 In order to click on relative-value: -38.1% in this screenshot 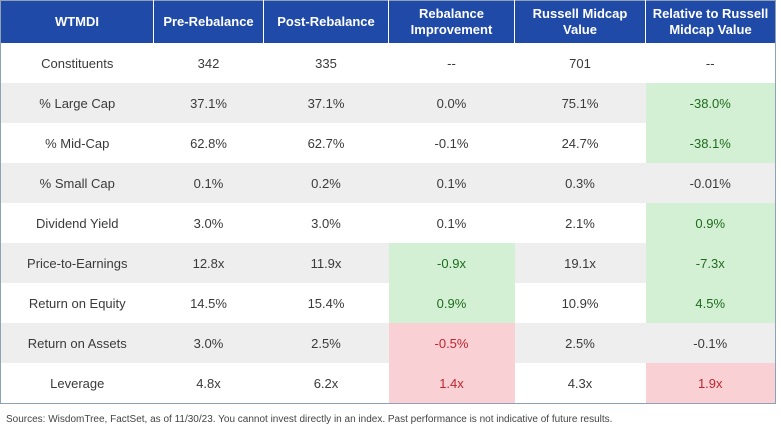, I will do `click(710, 143)`.